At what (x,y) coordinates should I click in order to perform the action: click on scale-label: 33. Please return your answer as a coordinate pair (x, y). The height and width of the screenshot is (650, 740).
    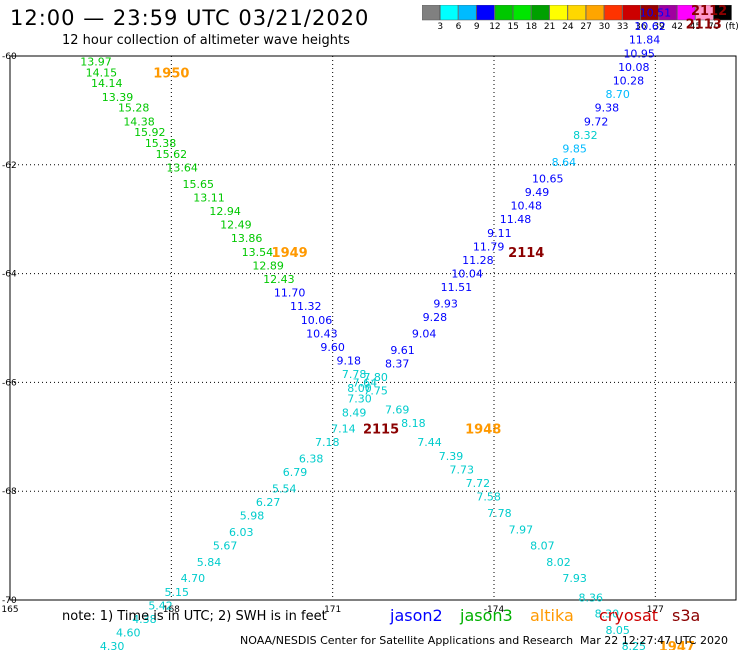
    Looking at the image, I should click on (622, 27).